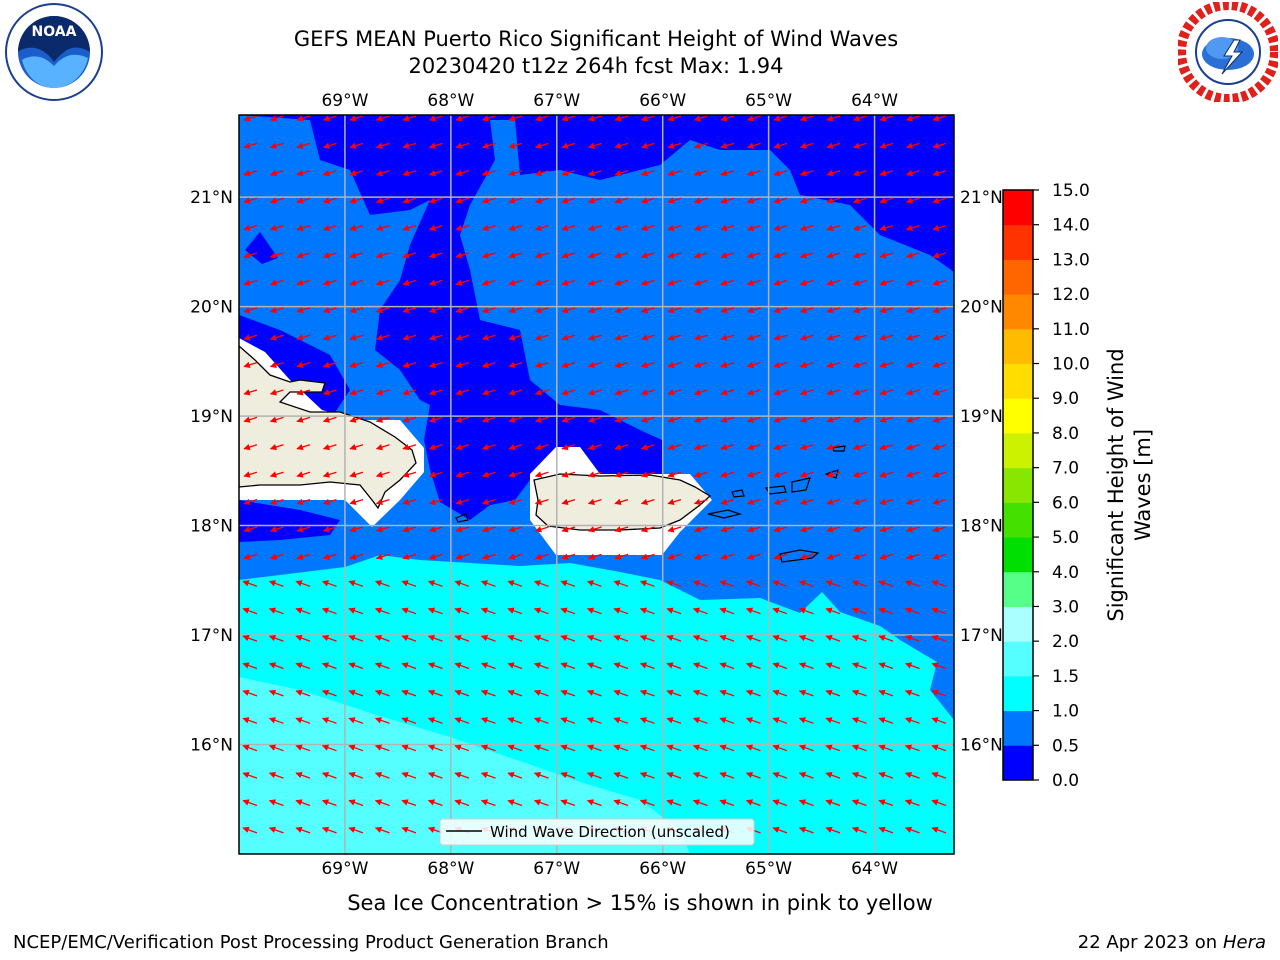 The width and height of the screenshot is (1280, 960). I want to click on lat-label-right-5: 16°N, so click(981, 746).